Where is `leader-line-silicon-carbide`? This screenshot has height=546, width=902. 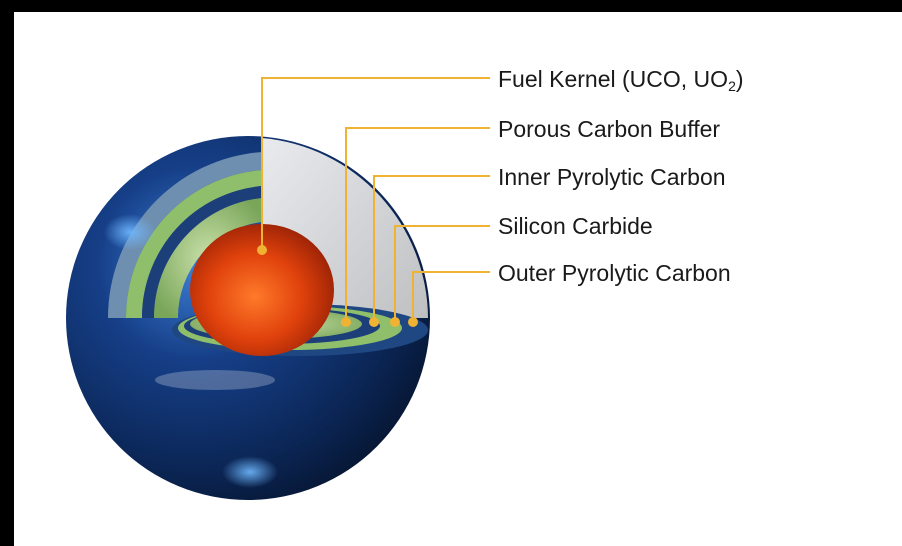 leader-line-silicon-carbide is located at coordinates (442, 273).